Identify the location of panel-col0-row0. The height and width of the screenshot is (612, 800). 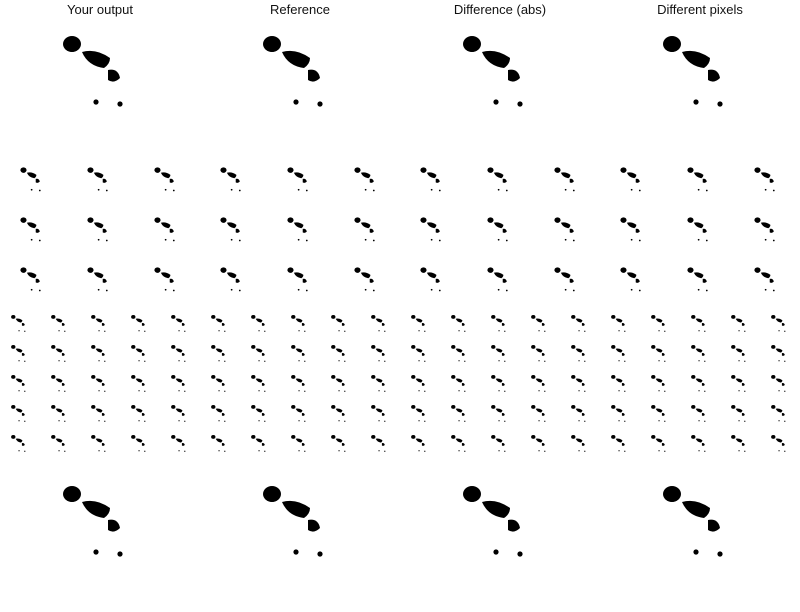
(100, 87).